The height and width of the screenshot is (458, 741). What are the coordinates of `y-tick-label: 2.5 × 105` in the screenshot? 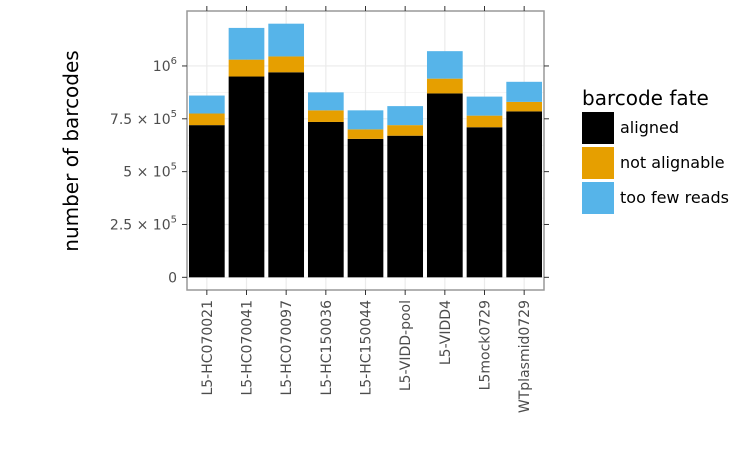 It's located at (143, 223).